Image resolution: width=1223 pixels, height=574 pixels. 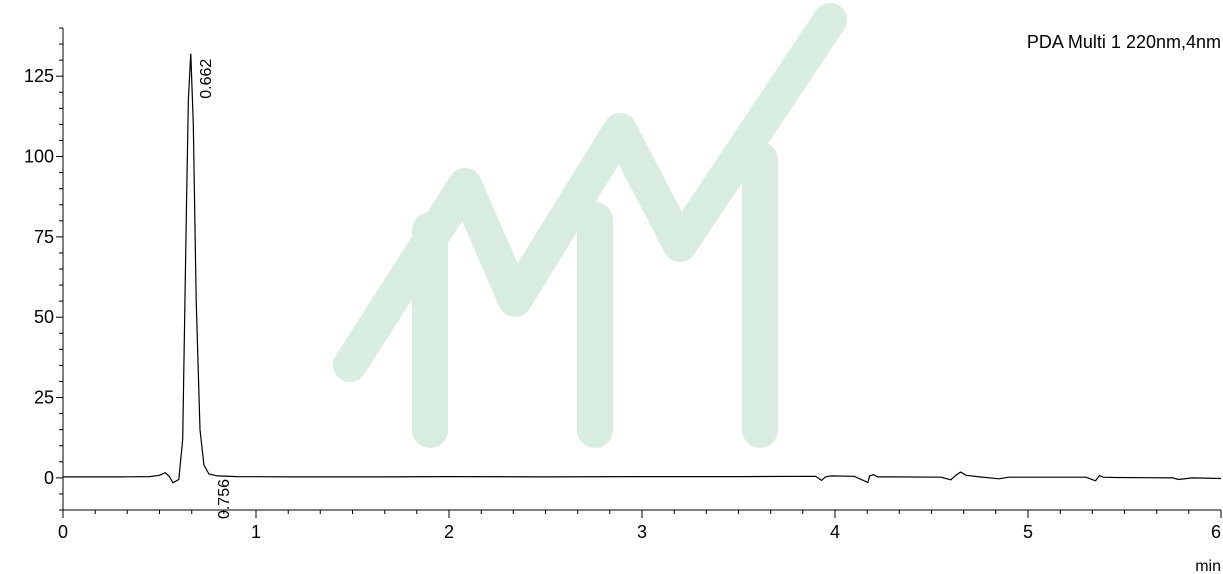 I want to click on legend-label: PDA Multi 1 220nm,4nm, so click(x=1124, y=42).